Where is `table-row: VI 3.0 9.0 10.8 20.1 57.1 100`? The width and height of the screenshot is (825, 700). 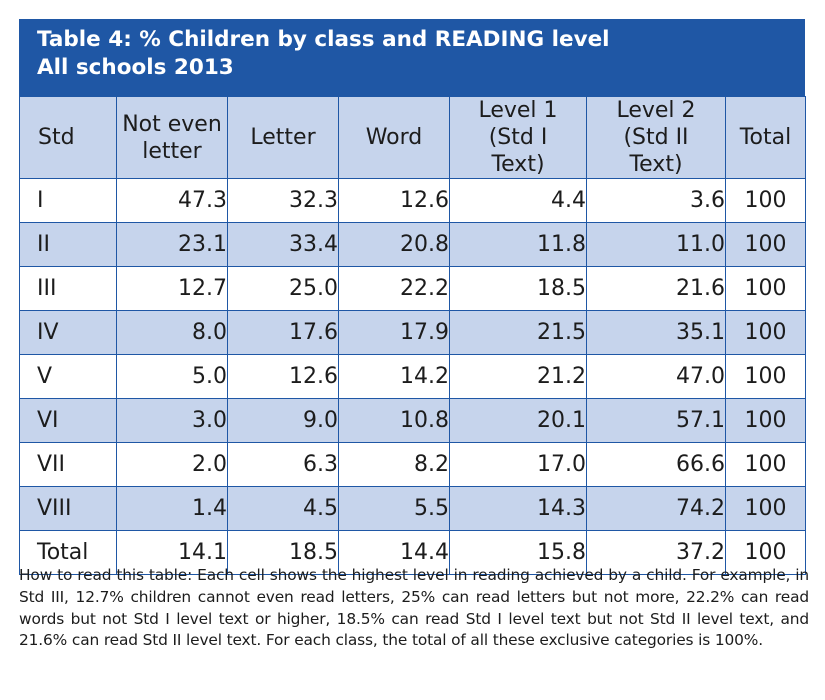
table-row: VI 3.0 9.0 10.8 20.1 57.1 100 is located at coordinates (412, 420).